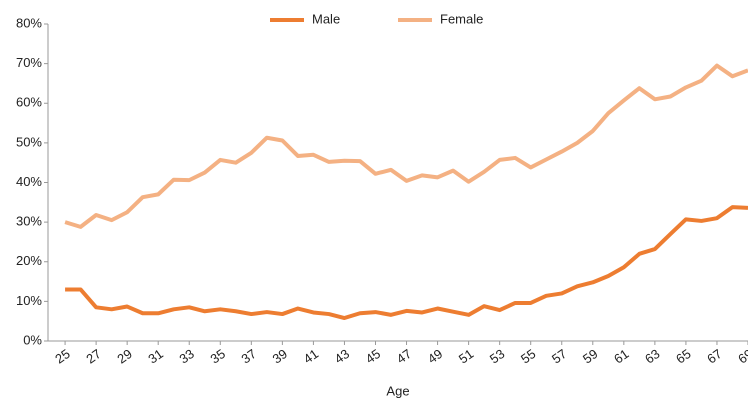 This screenshot has height=402, width=748. Describe the element at coordinates (29, 62) in the screenshot. I see `y-tick-label: 70%` at that location.